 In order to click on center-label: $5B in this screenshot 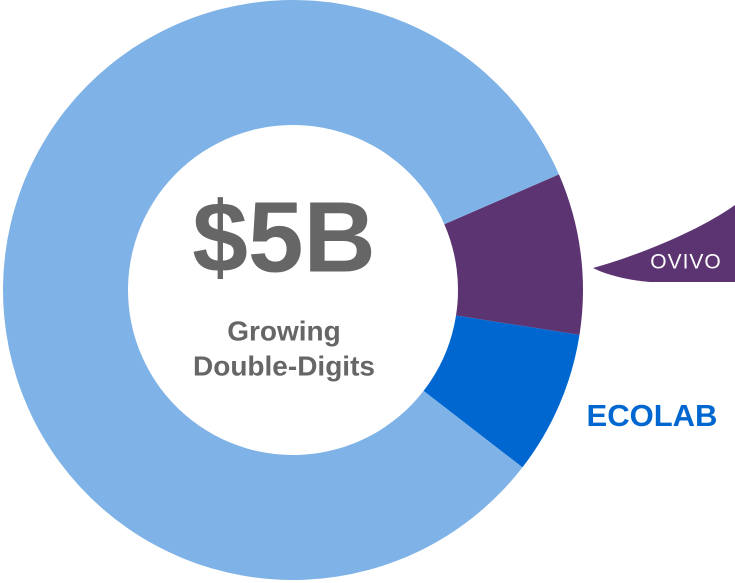, I will do `click(283, 237)`.